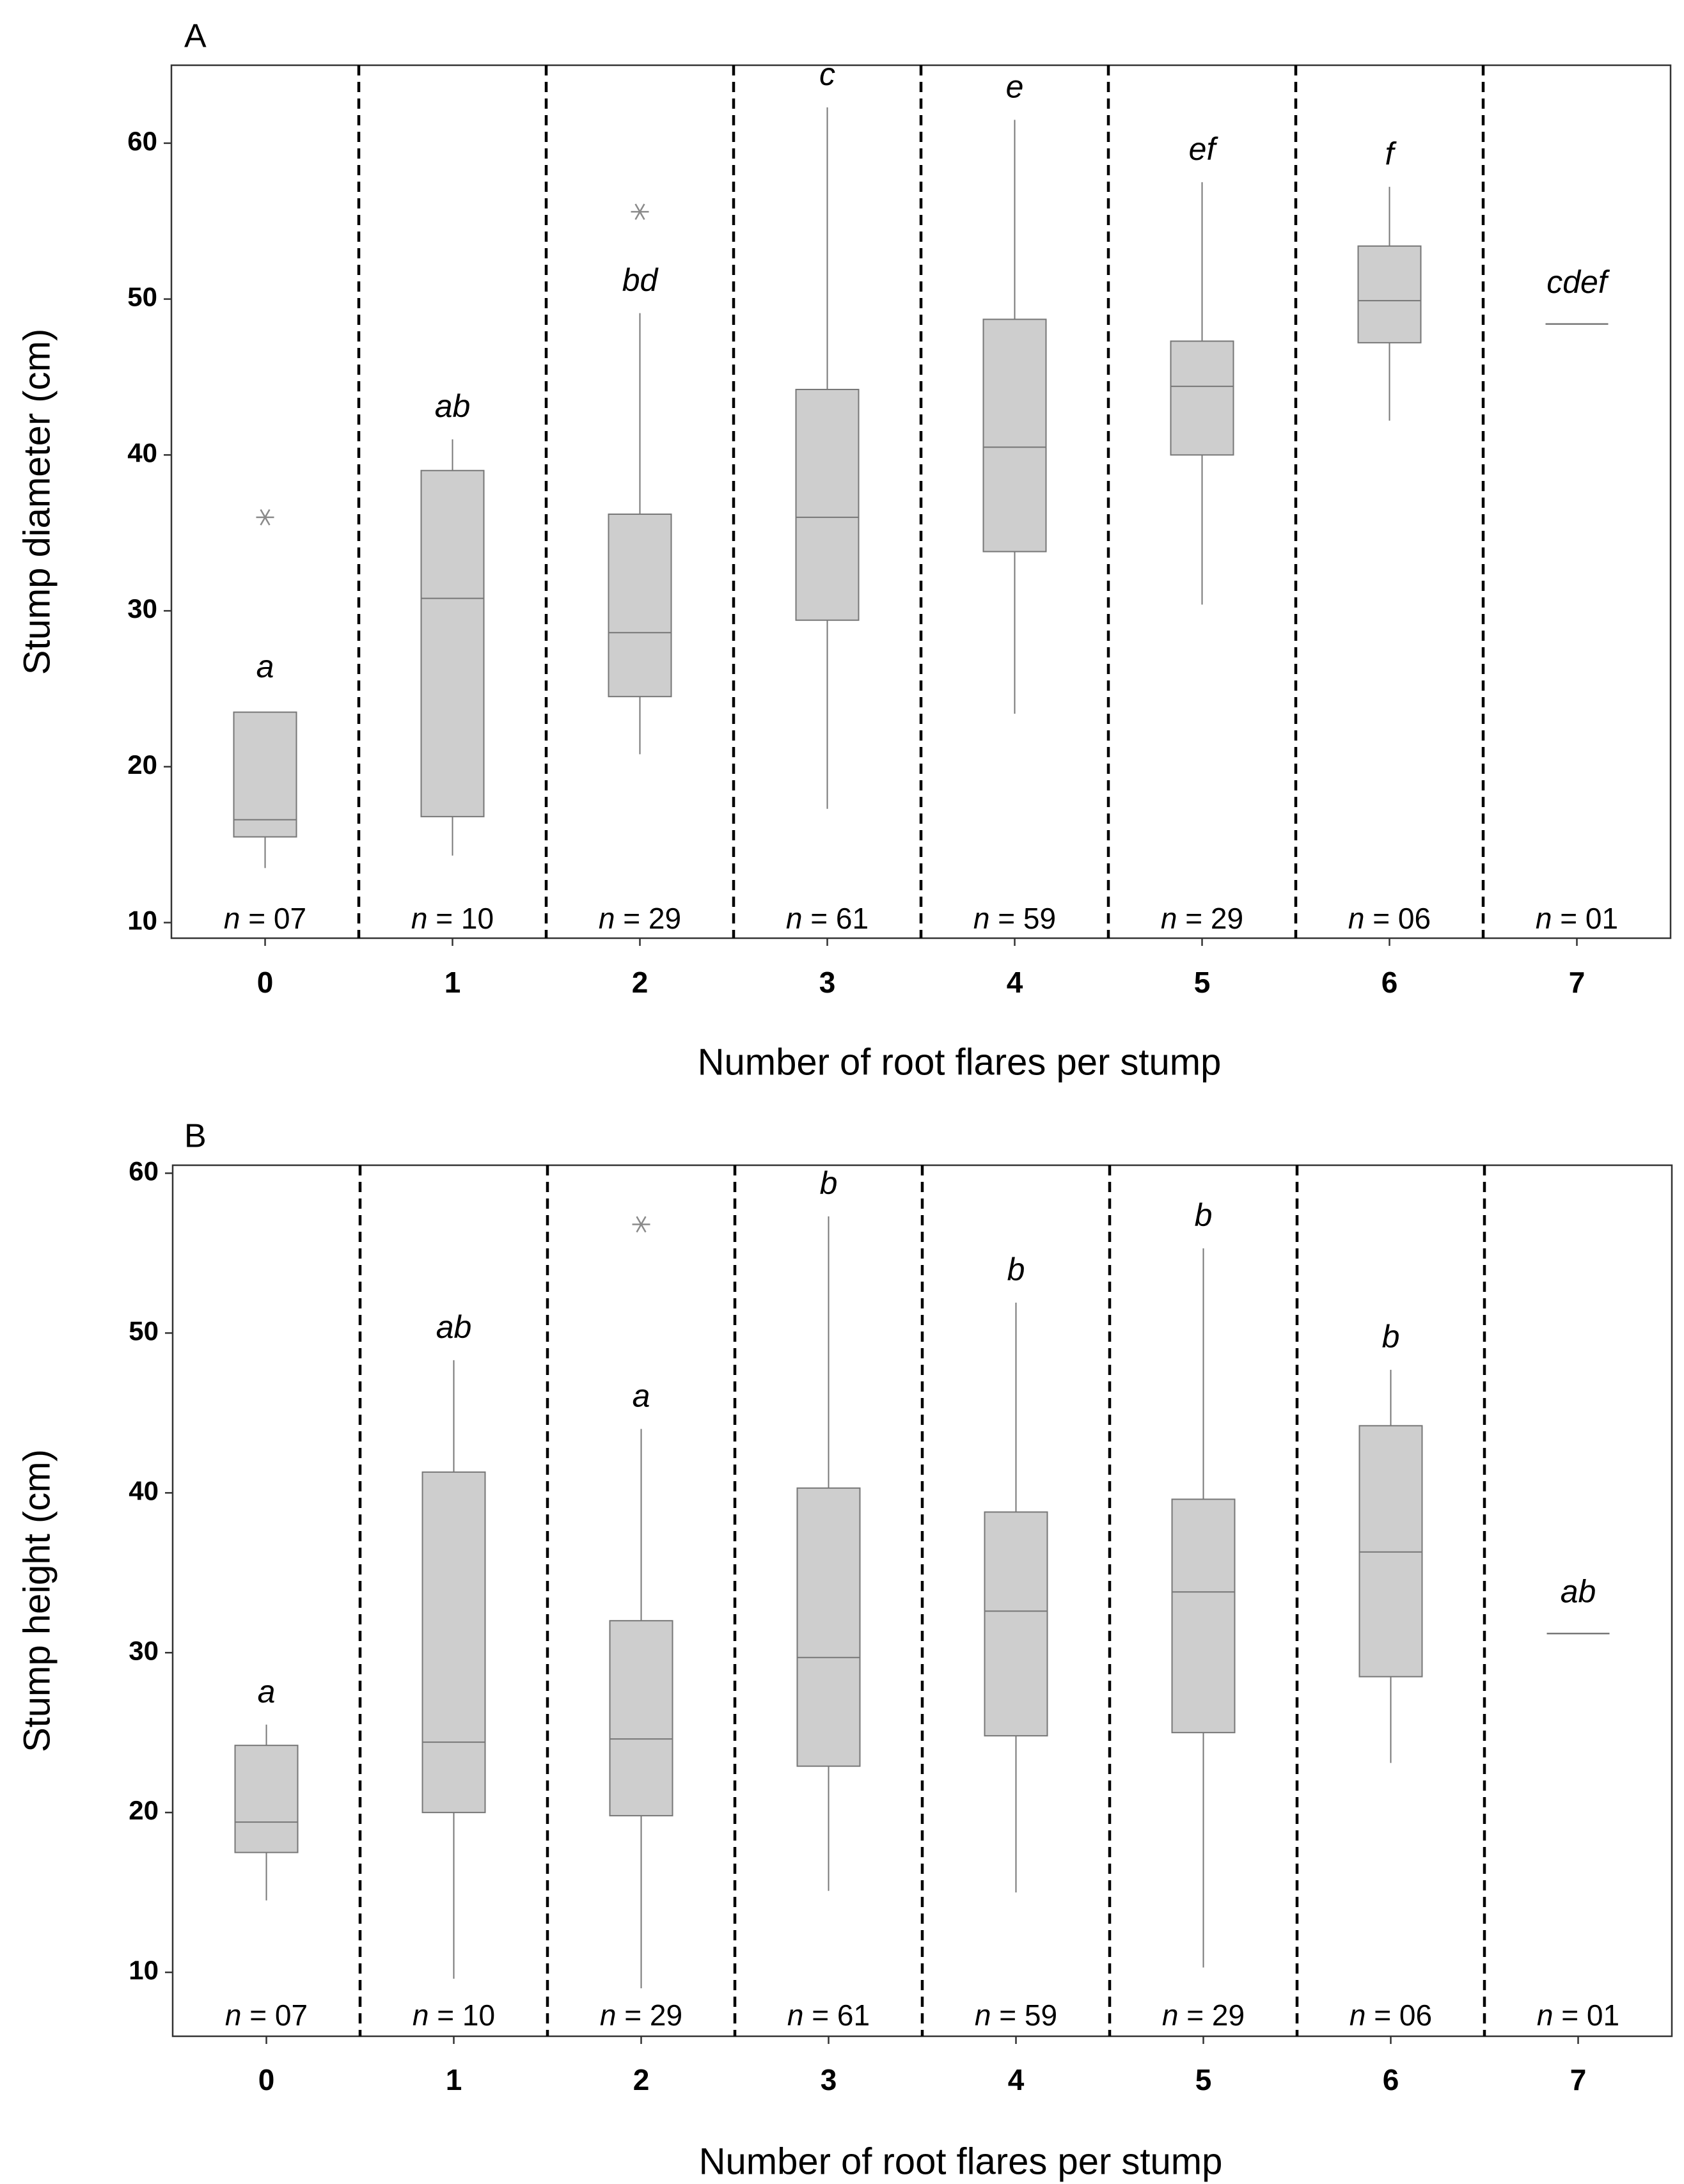 This screenshot has height=2184, width=1684. Describe the element at coordinates (1024, 2015) in the screenshot. I see `sample-size-value: = 59` at that location.